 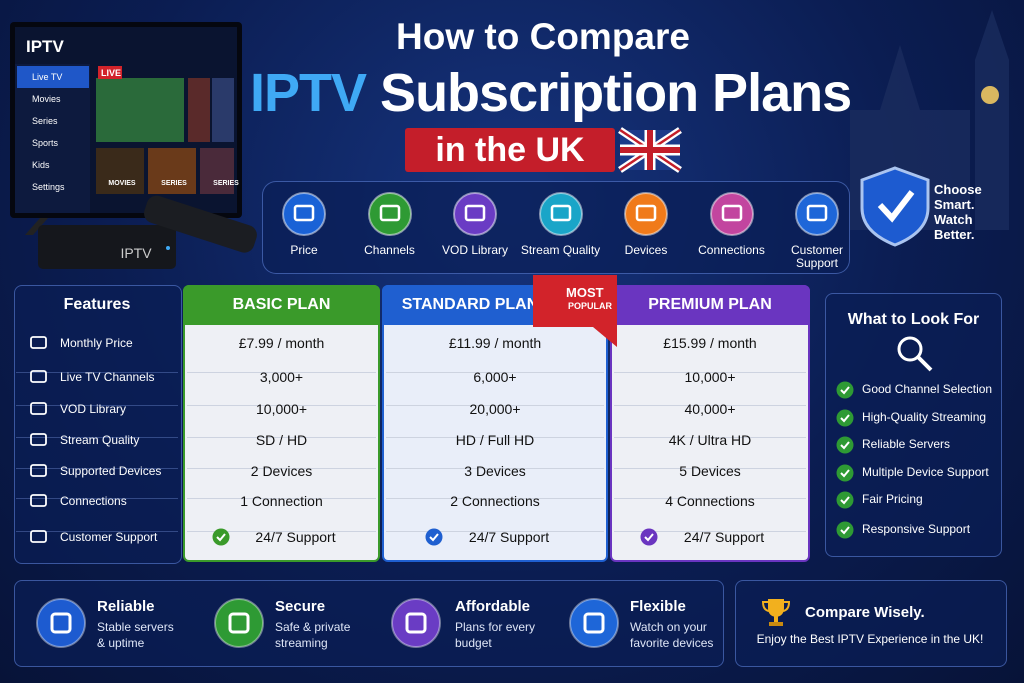 I want to click on criteria-label: Price, so click(x=304, y=250).